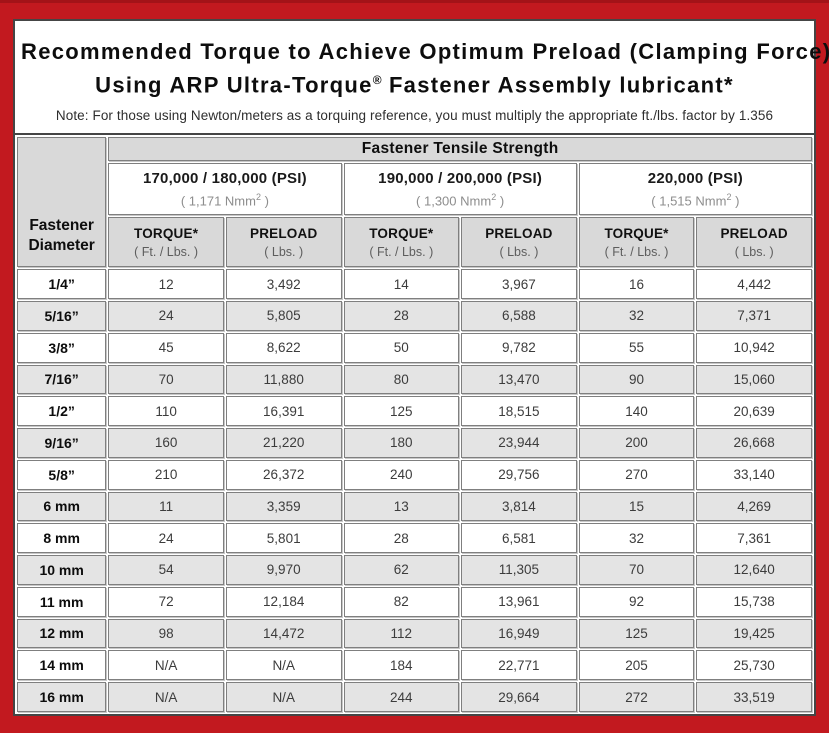 The image size is (829, 733). I want to click on preload-value-cell: 13,961, so click(519, 601).